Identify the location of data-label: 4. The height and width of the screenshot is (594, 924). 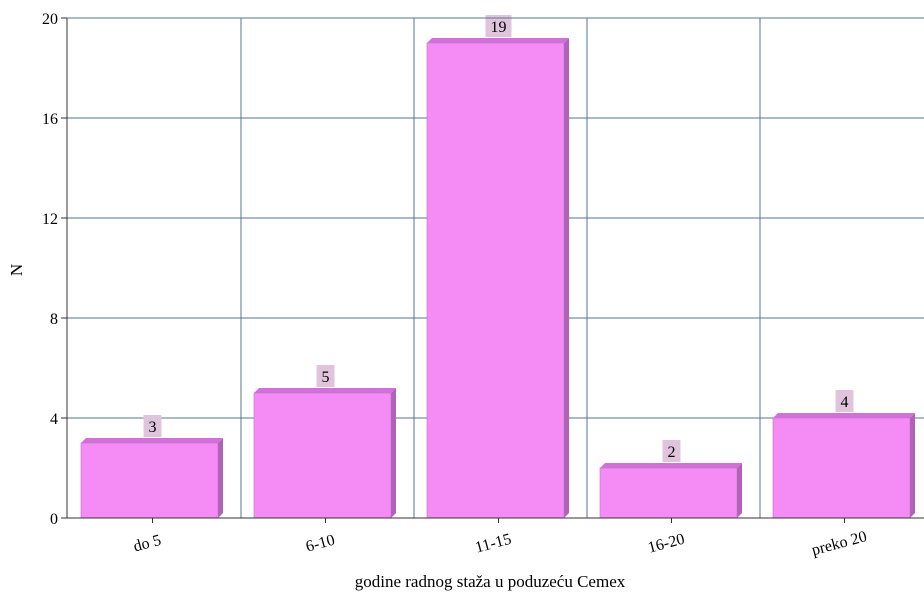
(845, 402).